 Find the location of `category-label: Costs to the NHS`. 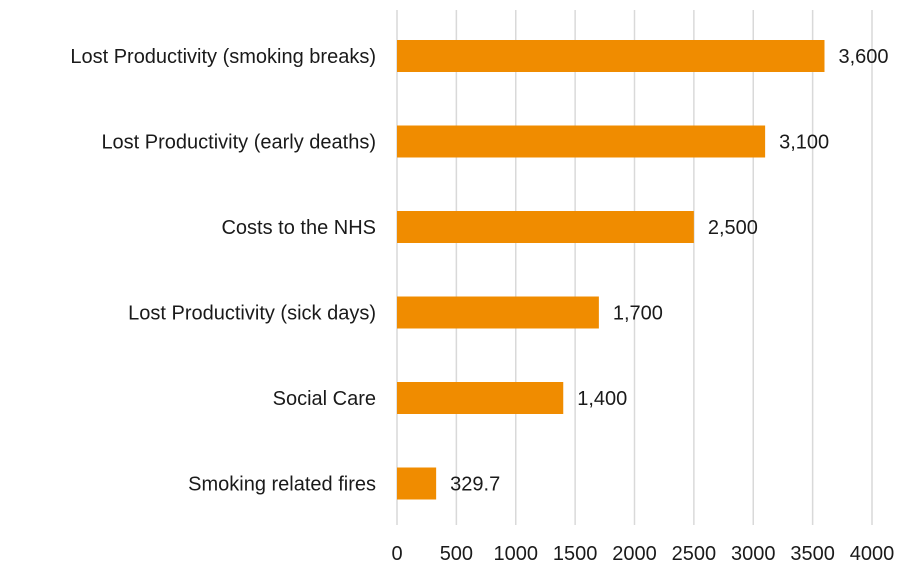

category-label: Costs to the NHS is located at coordinates (298, 228).